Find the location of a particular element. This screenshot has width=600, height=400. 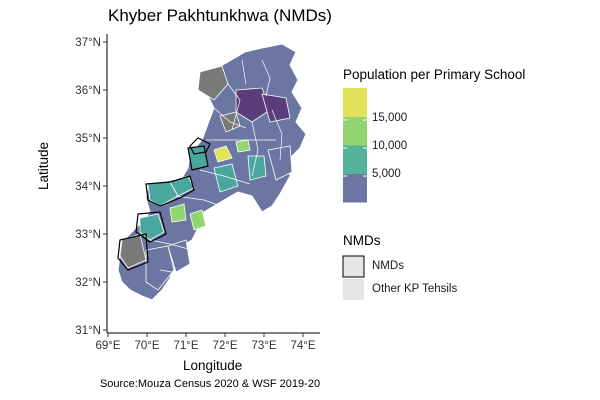

source-caption: Source:Mouza Census 2020 & WSF 2019-20 is located at coordinates (210, 384).